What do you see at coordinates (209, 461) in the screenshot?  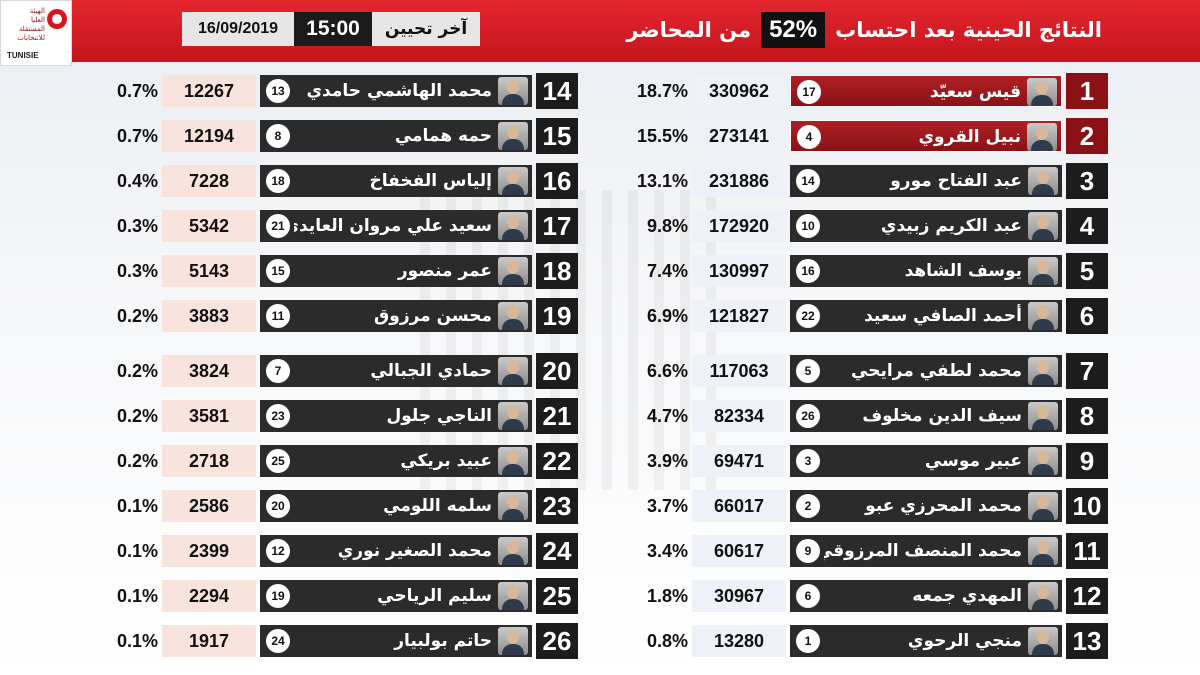 I see `vote-count: 2718` at bounding box center [209, 461].